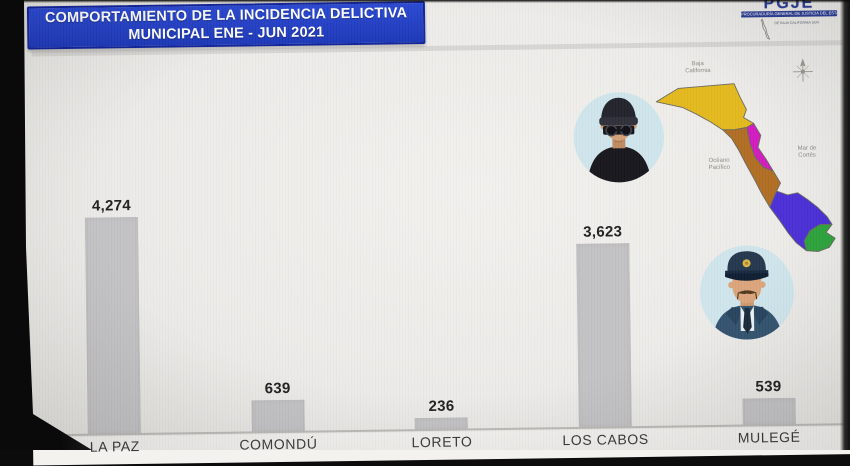  I want to click on category-label-comondu: COMONDÚ, so click(279, 444).